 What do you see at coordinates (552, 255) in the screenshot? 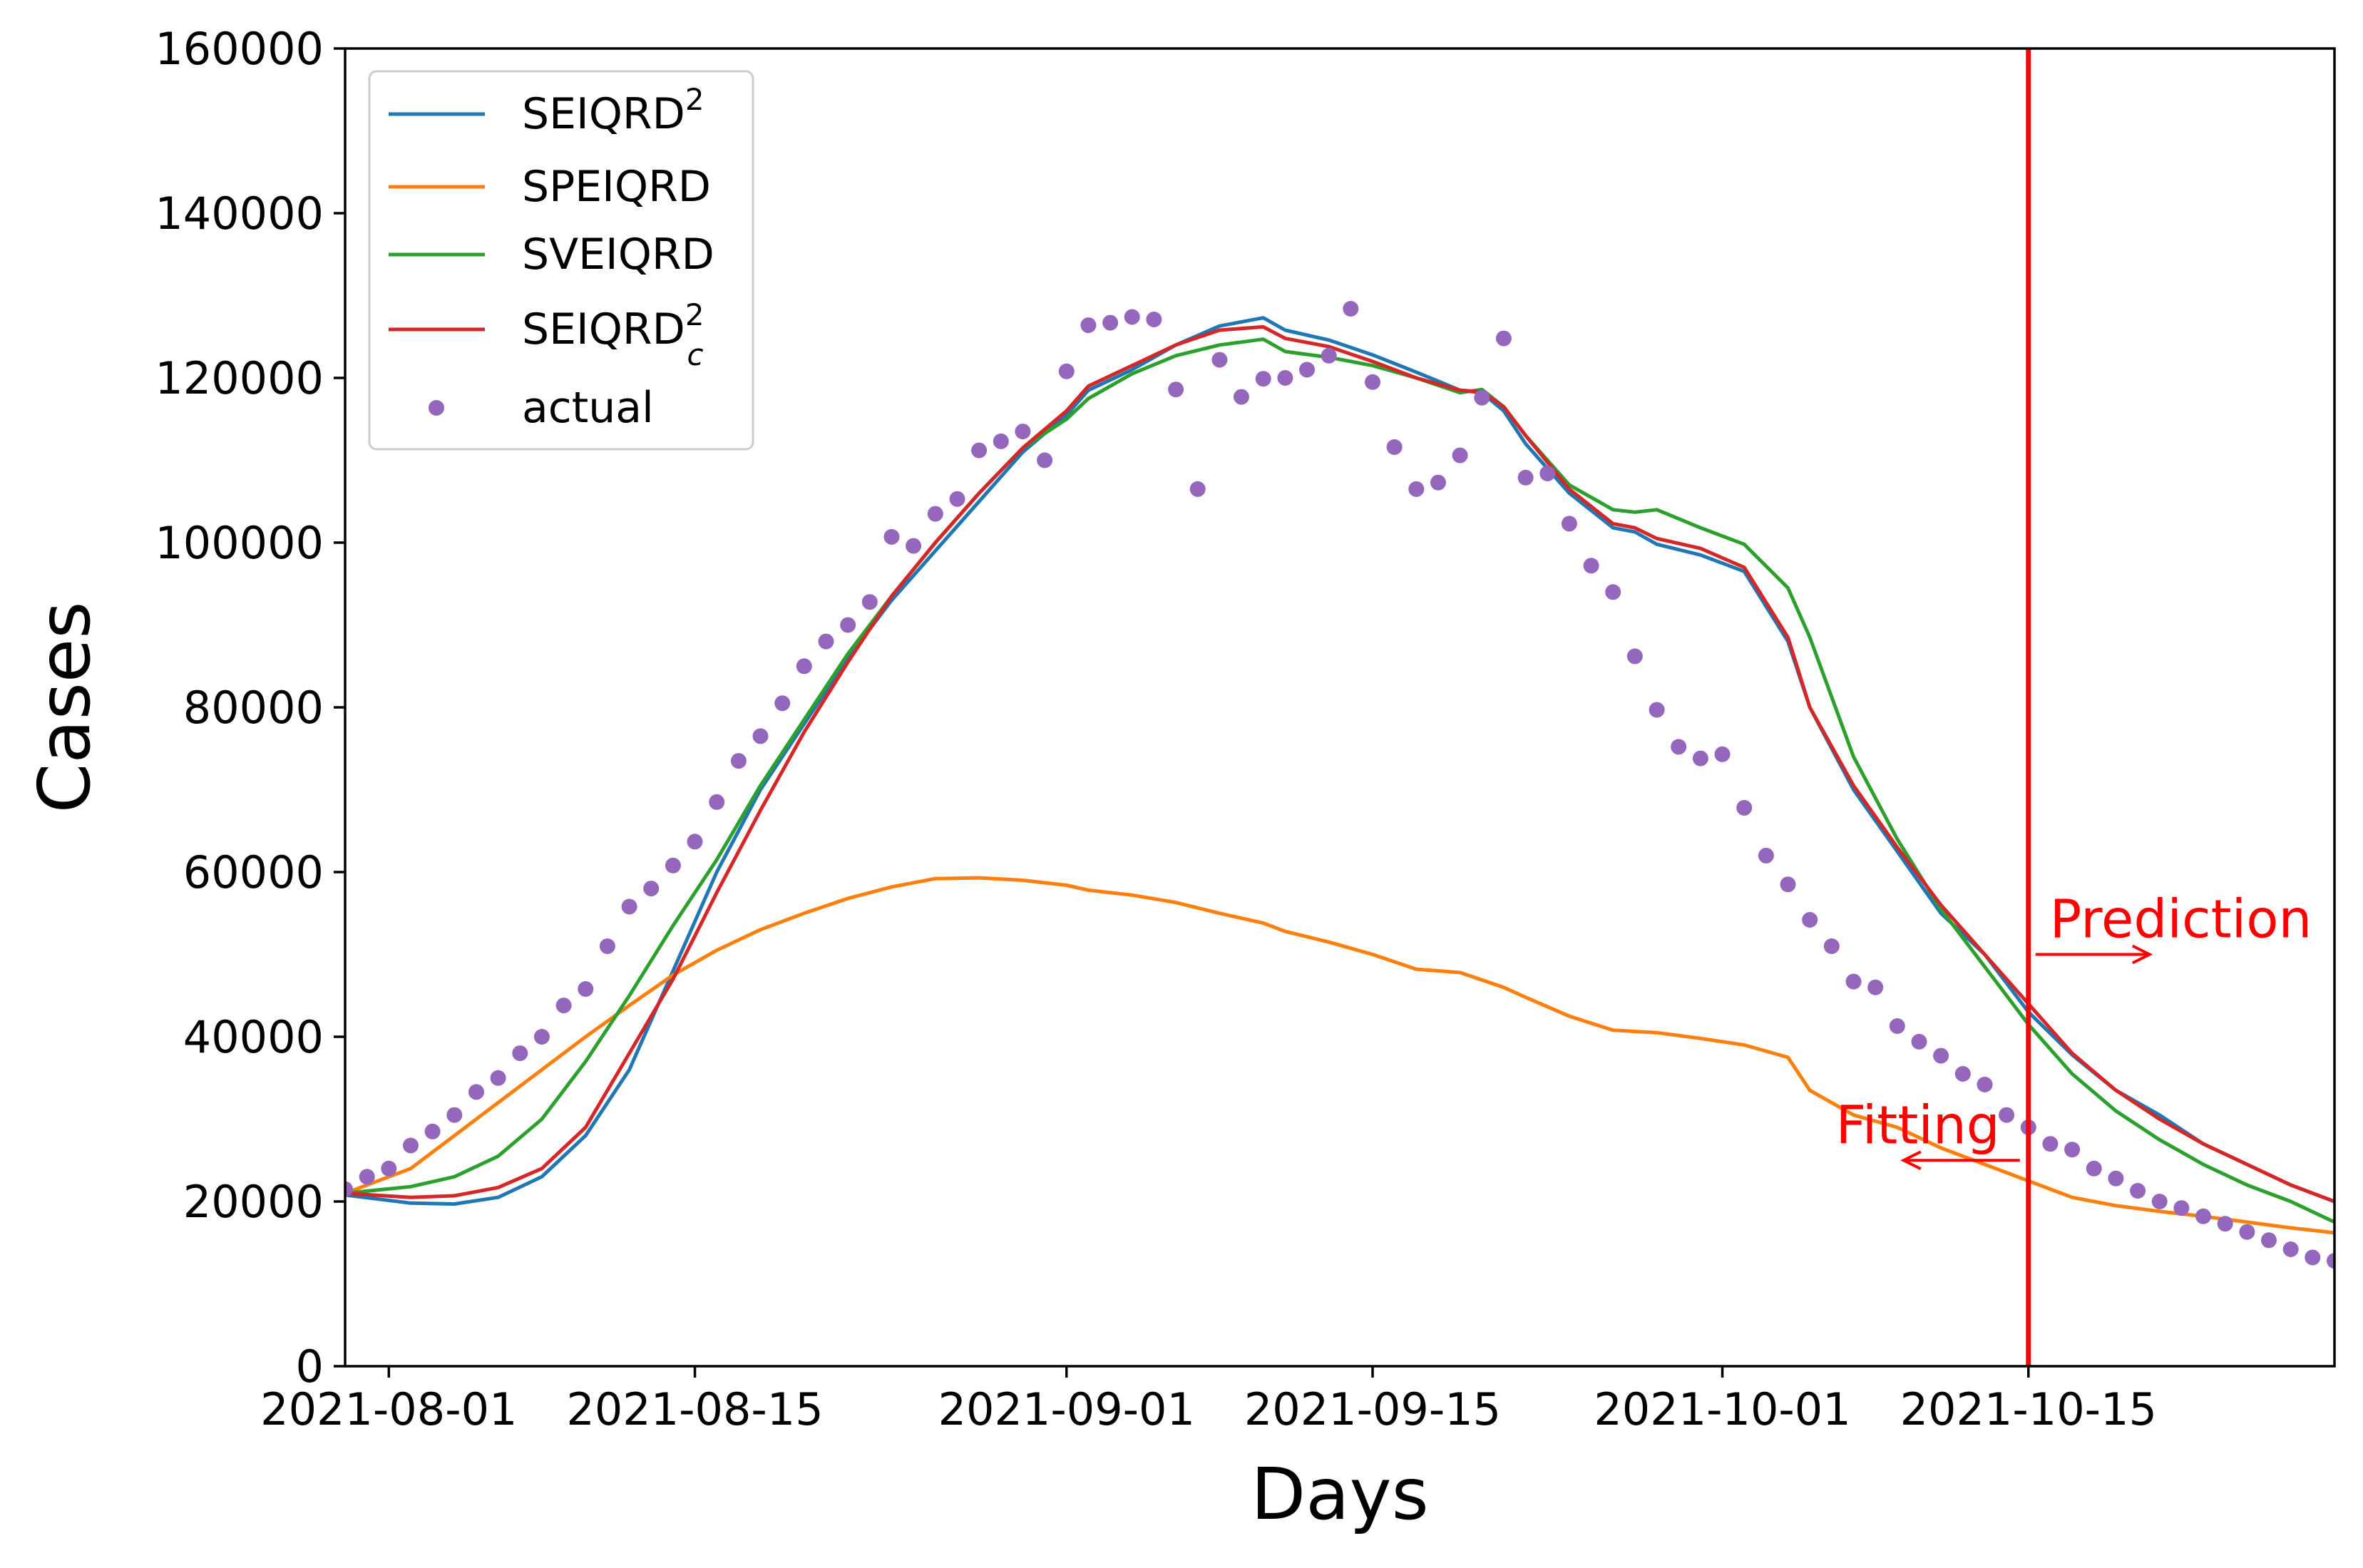
I see `legend-item-sveiqrd: SVEIQRD` at bounding box center [552, 255].